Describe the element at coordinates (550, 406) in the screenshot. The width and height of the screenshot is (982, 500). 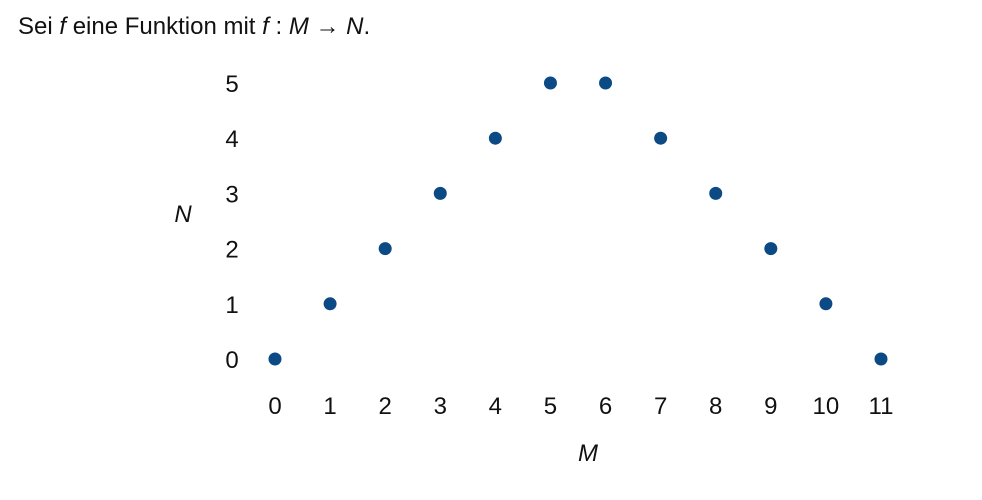
I see `x-tick-label: 5` at that location.